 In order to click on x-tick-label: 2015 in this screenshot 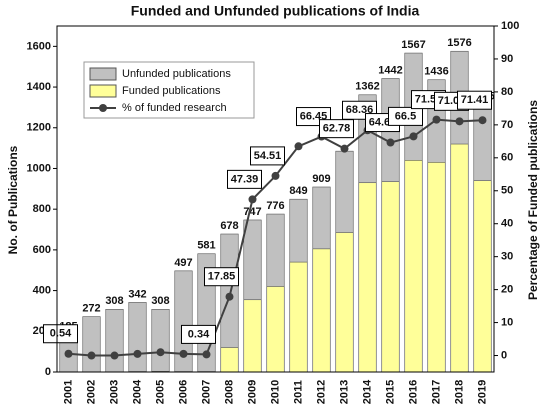, I will do `click(390, 392)`.